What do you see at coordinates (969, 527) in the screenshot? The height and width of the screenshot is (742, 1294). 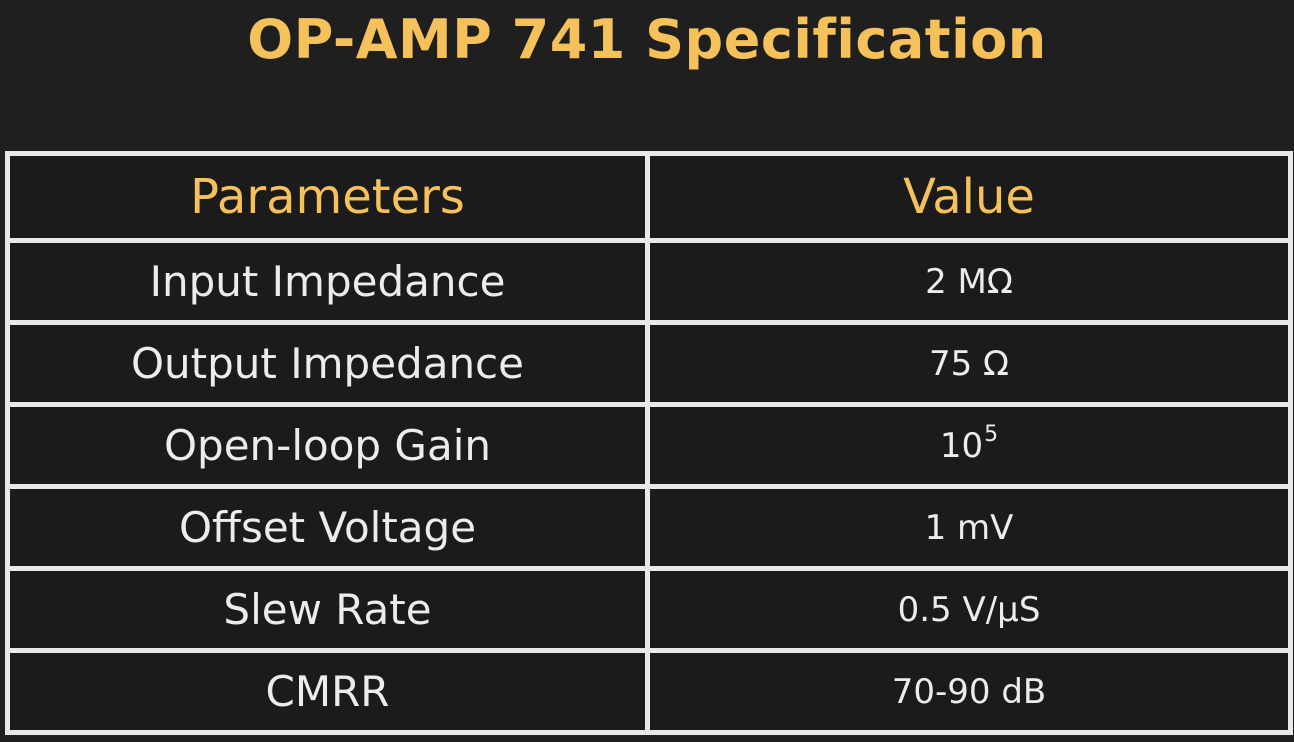 I see `value-cell: 1 mV` at bounding box center [969, 527].